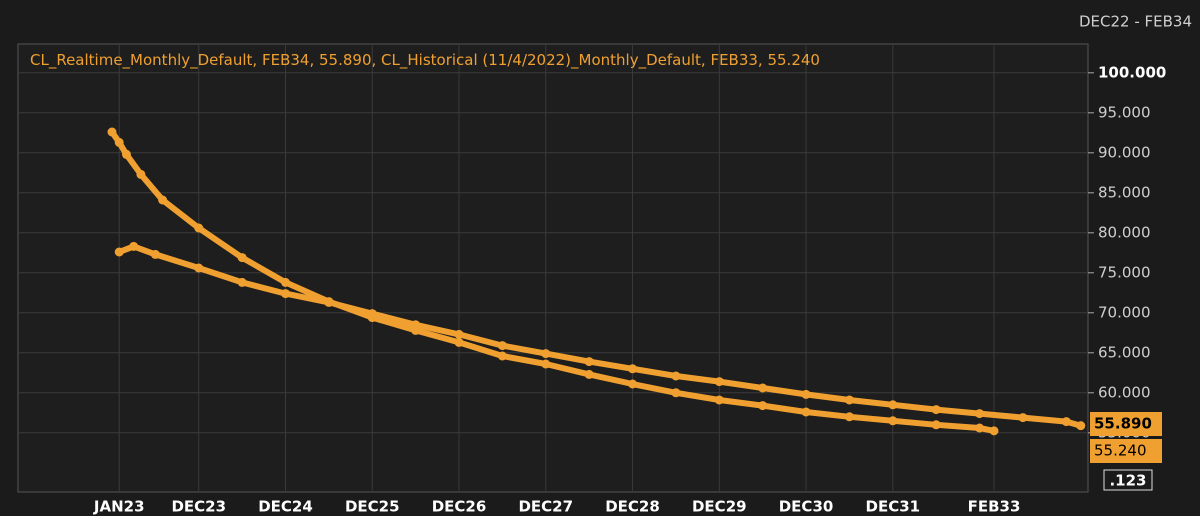 Image resolution: width=1200 pixels, height=516 pixels. I want to click on y-tick-label: 95.000, so click(1124, 112).